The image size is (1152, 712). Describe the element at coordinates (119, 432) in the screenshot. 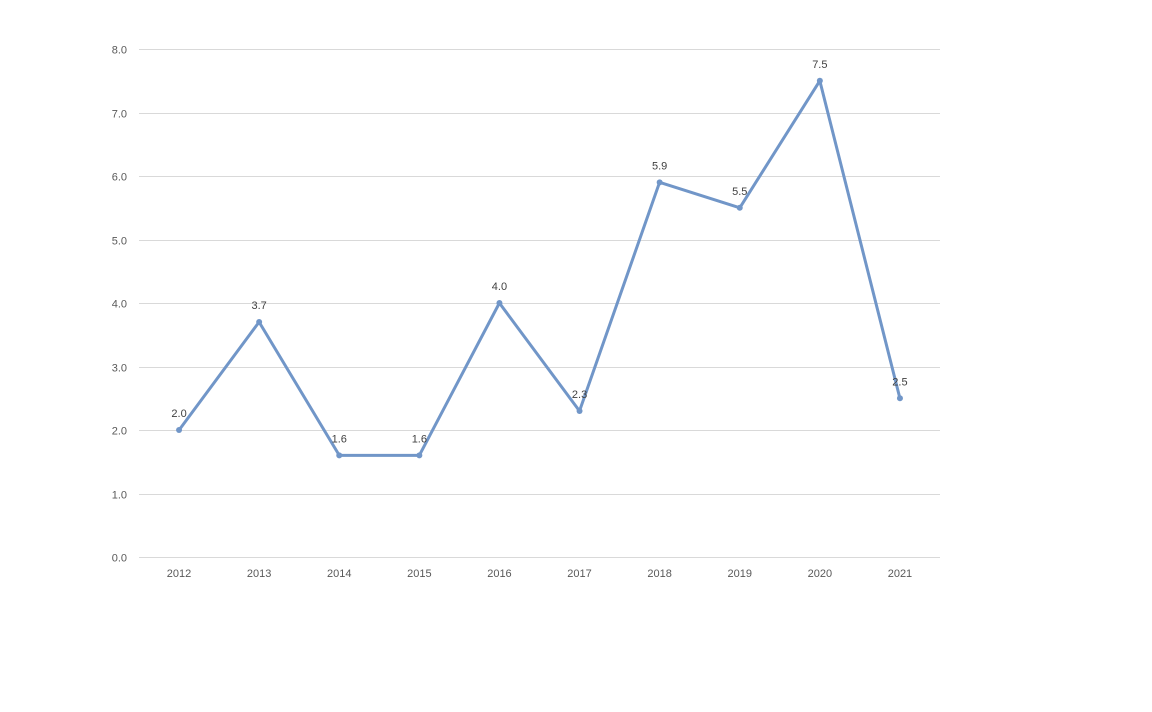

I see `y-tick-label: 2.0` at that location.